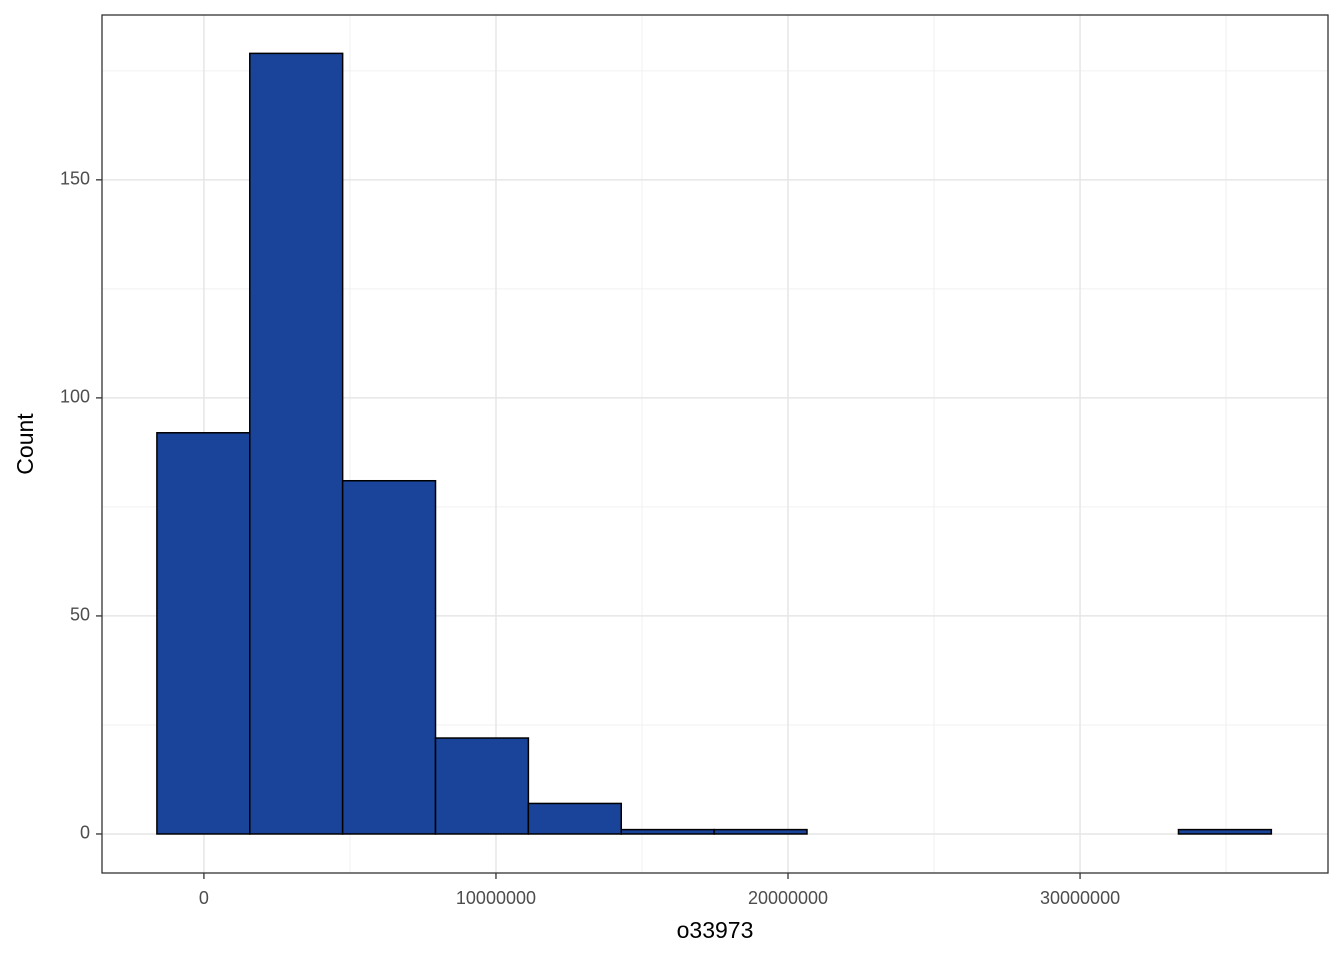 The height and width of the screenshot is (960, 1344). I want to click on x-tick-label: 10000000, so click(496, 898).